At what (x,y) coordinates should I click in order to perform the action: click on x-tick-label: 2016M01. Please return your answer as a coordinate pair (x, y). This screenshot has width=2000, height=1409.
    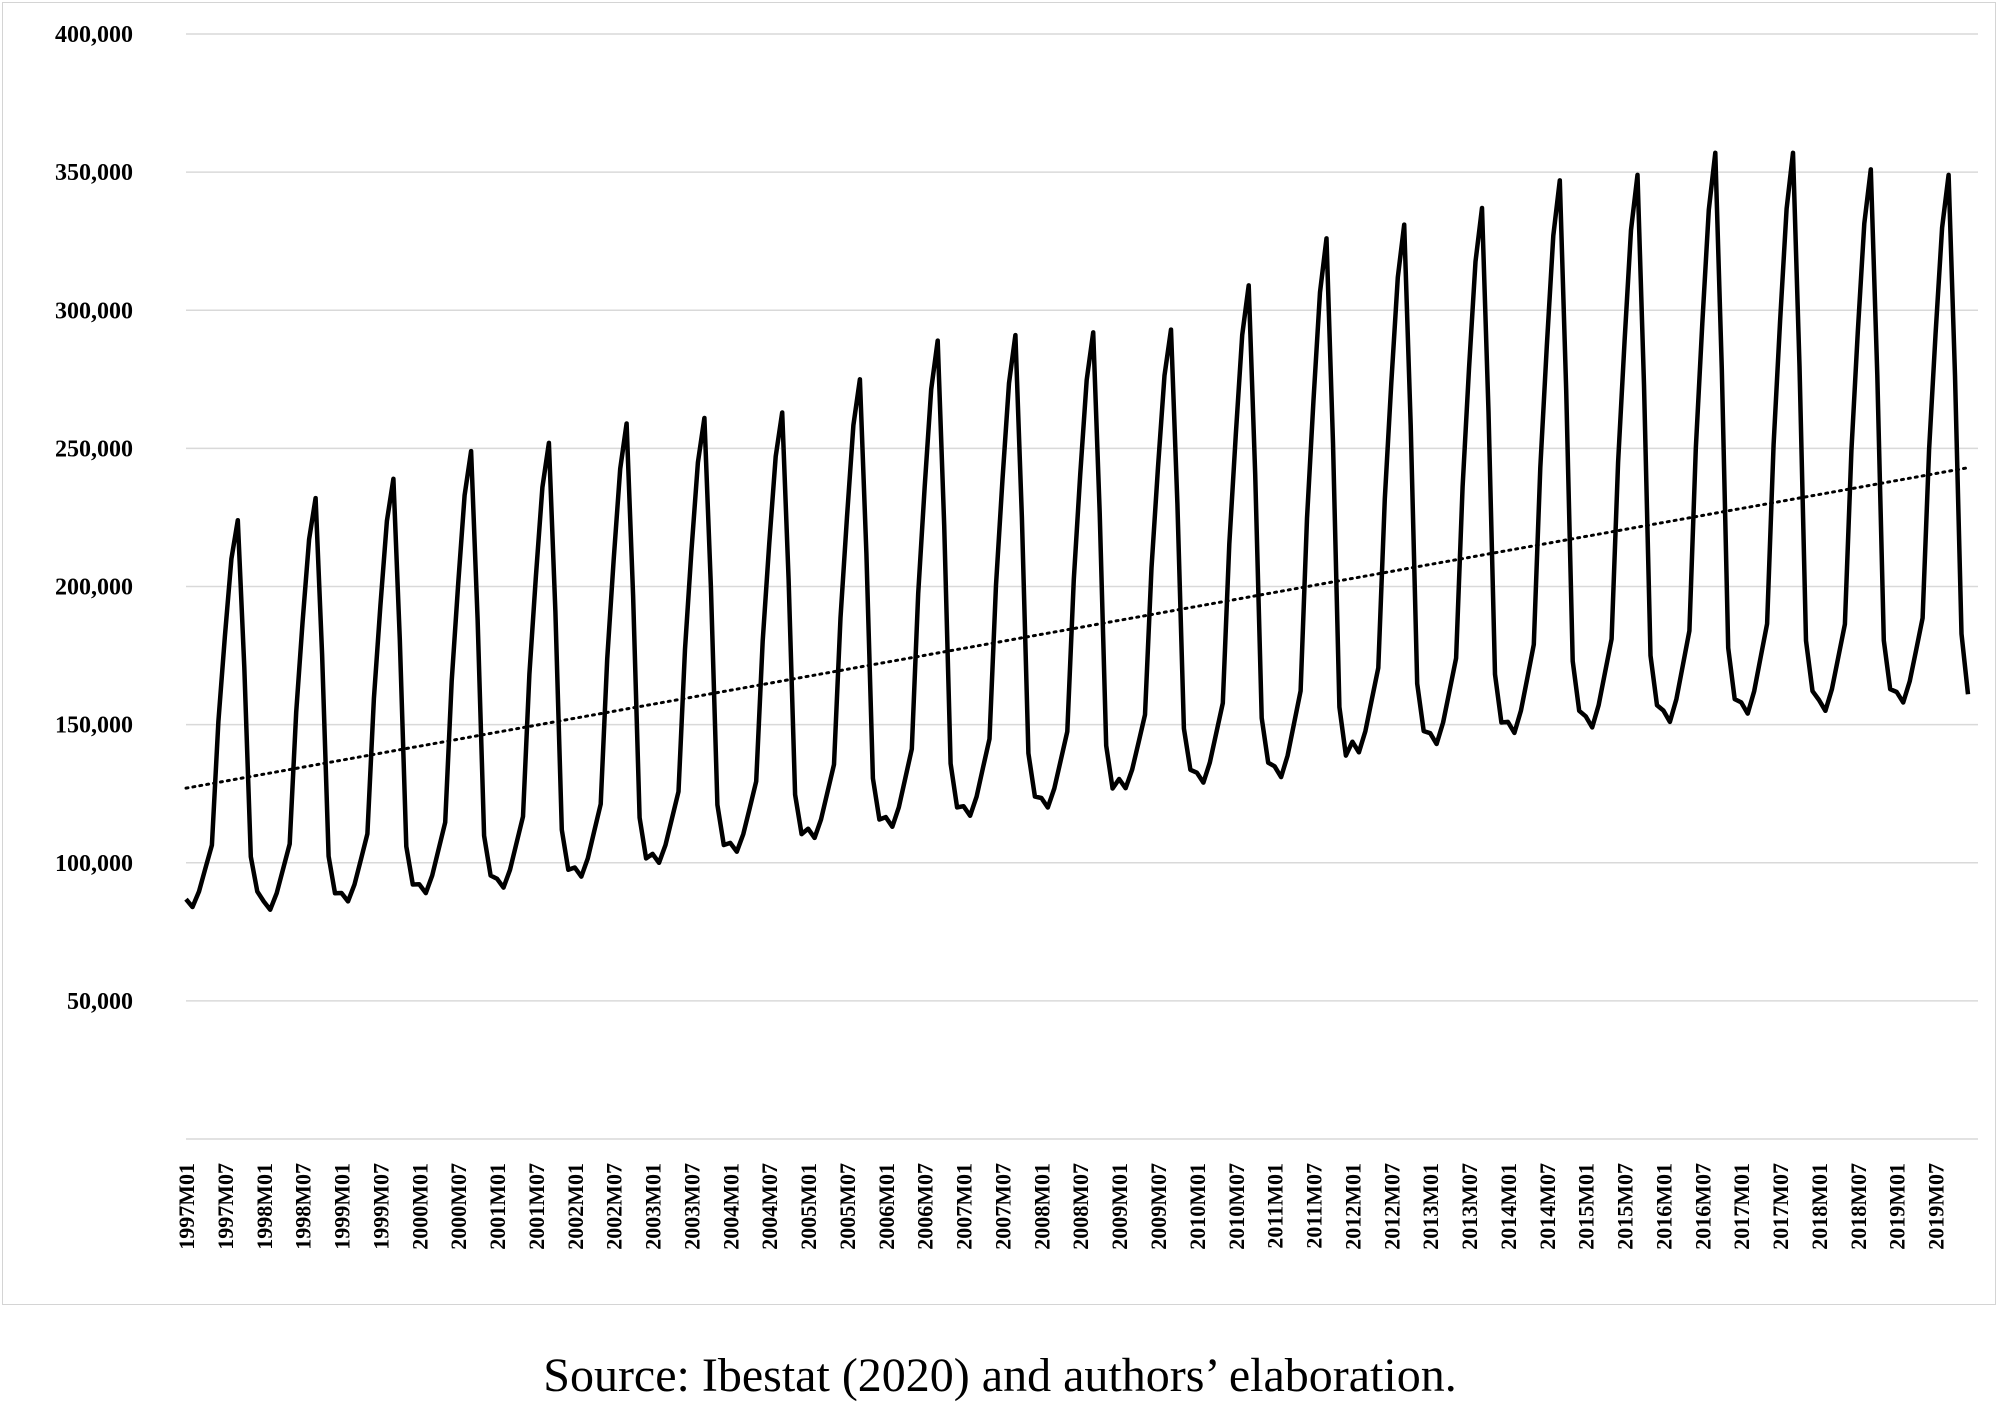
    Looking at the image, I should click on (1663, 1206).